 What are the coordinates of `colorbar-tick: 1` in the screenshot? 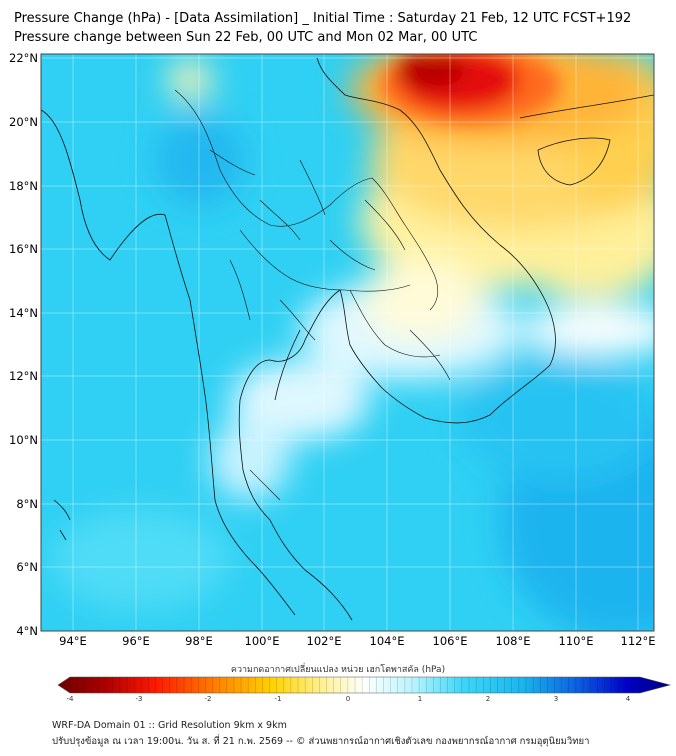 It's located at (420, 699).